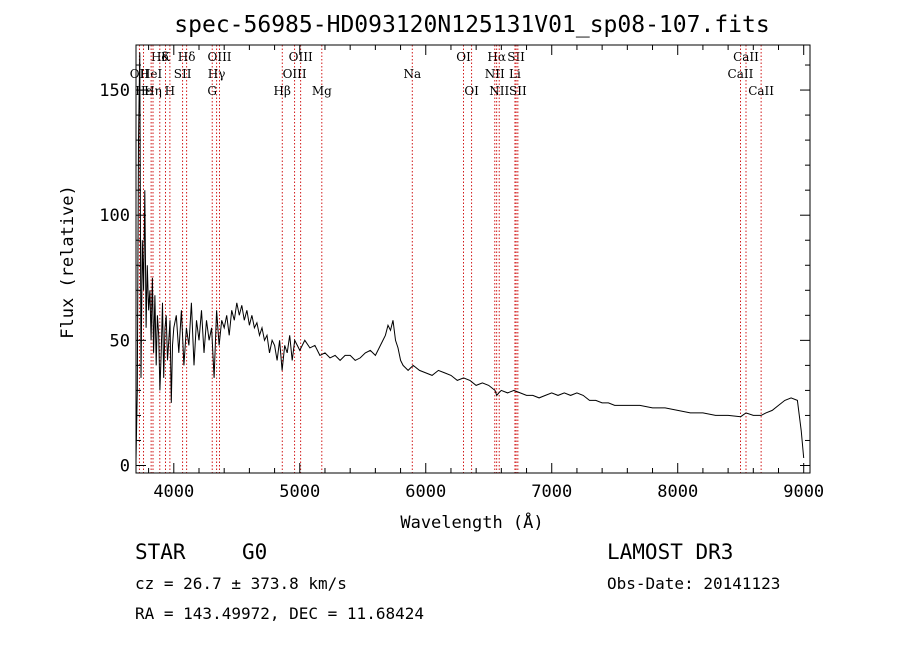 Image resolution: width=900 pixels, height=649 pixels. What do you see at coordinates (151, 74) in the screenshot?
I see `spectral-line-label: HeI` at bounding box center [151, 74].